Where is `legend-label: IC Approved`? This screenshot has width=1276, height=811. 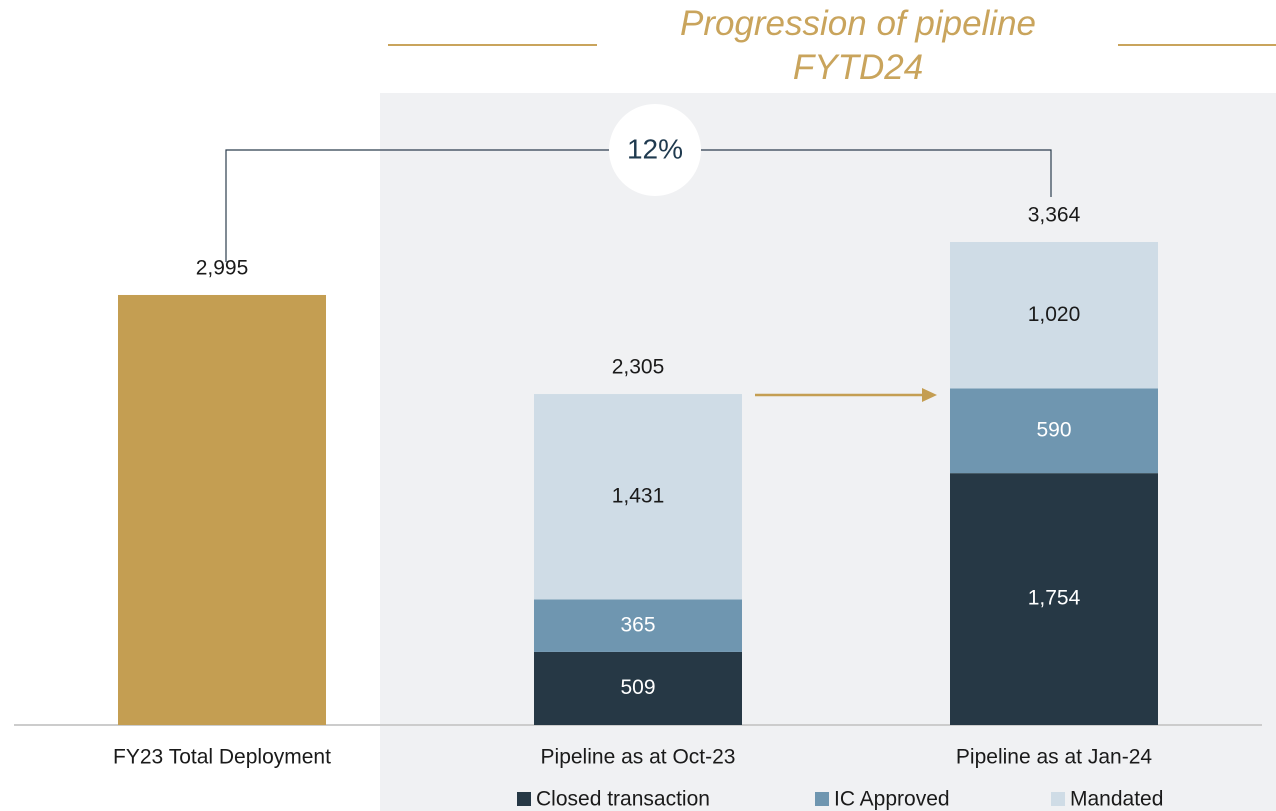
legend-label: IC Approved is located at coordinates (892, 799).